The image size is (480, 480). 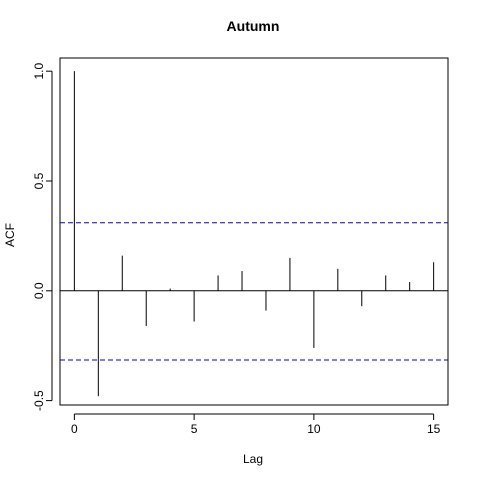 I want to click on x-axis-label: Lag, so click(x=253, y=459).